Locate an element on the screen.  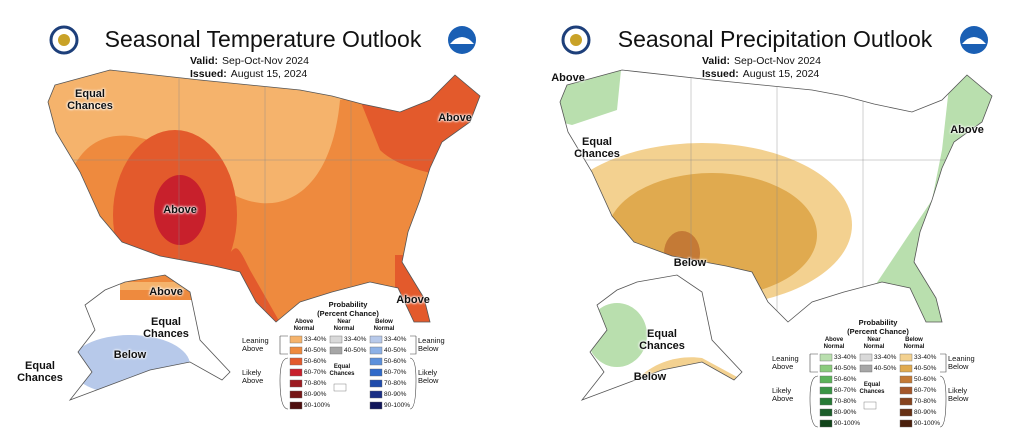
valid: Sep-Oct-Nov 2024 is located at coordinates (265, 61).